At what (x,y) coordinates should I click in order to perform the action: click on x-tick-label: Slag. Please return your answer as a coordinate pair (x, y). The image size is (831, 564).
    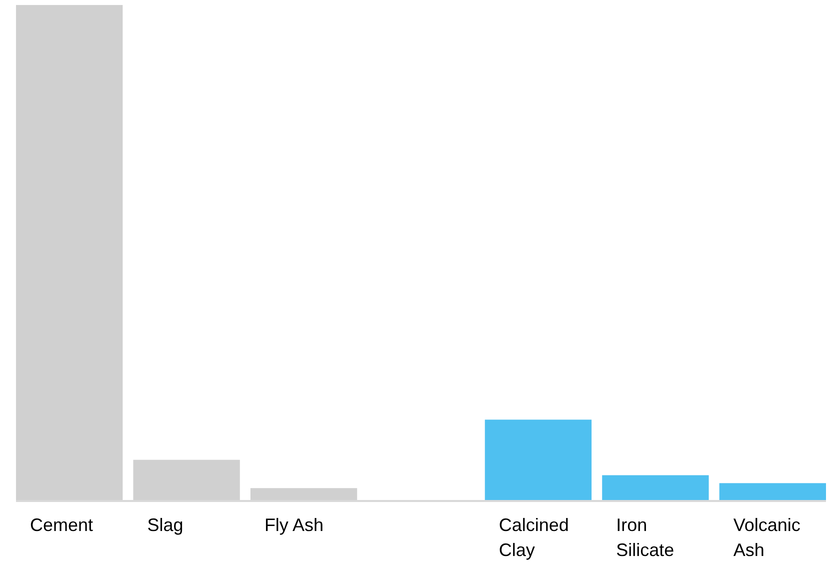
    Looking at the image, I should click on (165, 525).